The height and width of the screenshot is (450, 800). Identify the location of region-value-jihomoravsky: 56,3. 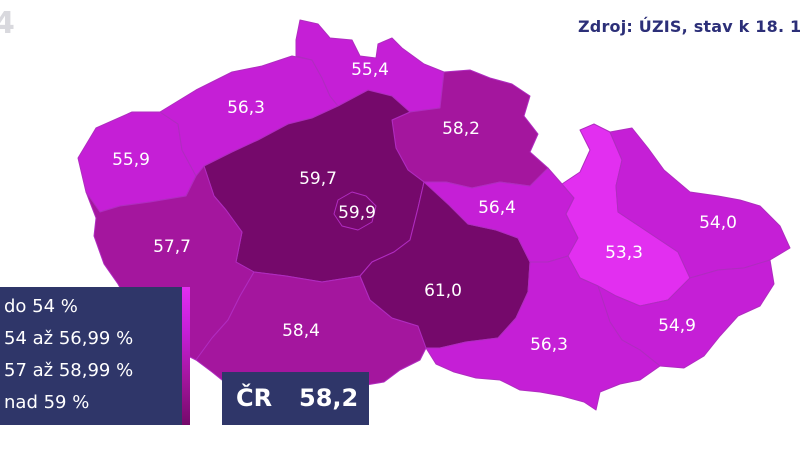
(549, 345).